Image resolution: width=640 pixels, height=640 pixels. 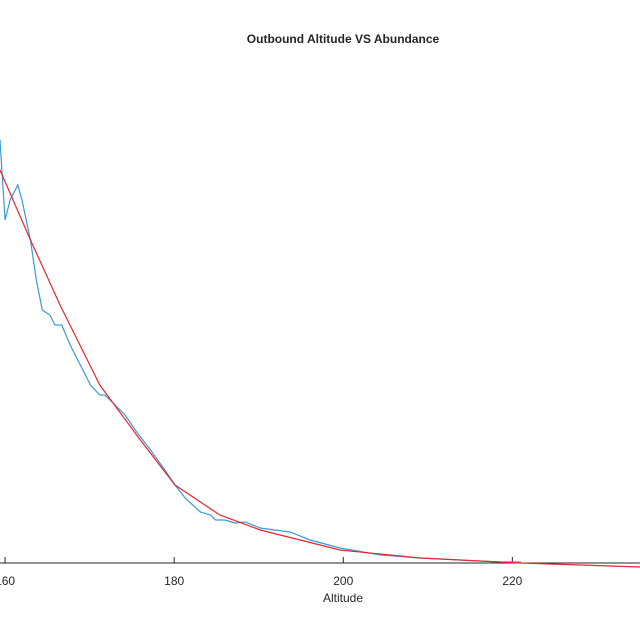 What do you see at coordinates (343, 598) in the screenshot?
I see `x-axis-label: Altitude` at bounding box center [343, 598].